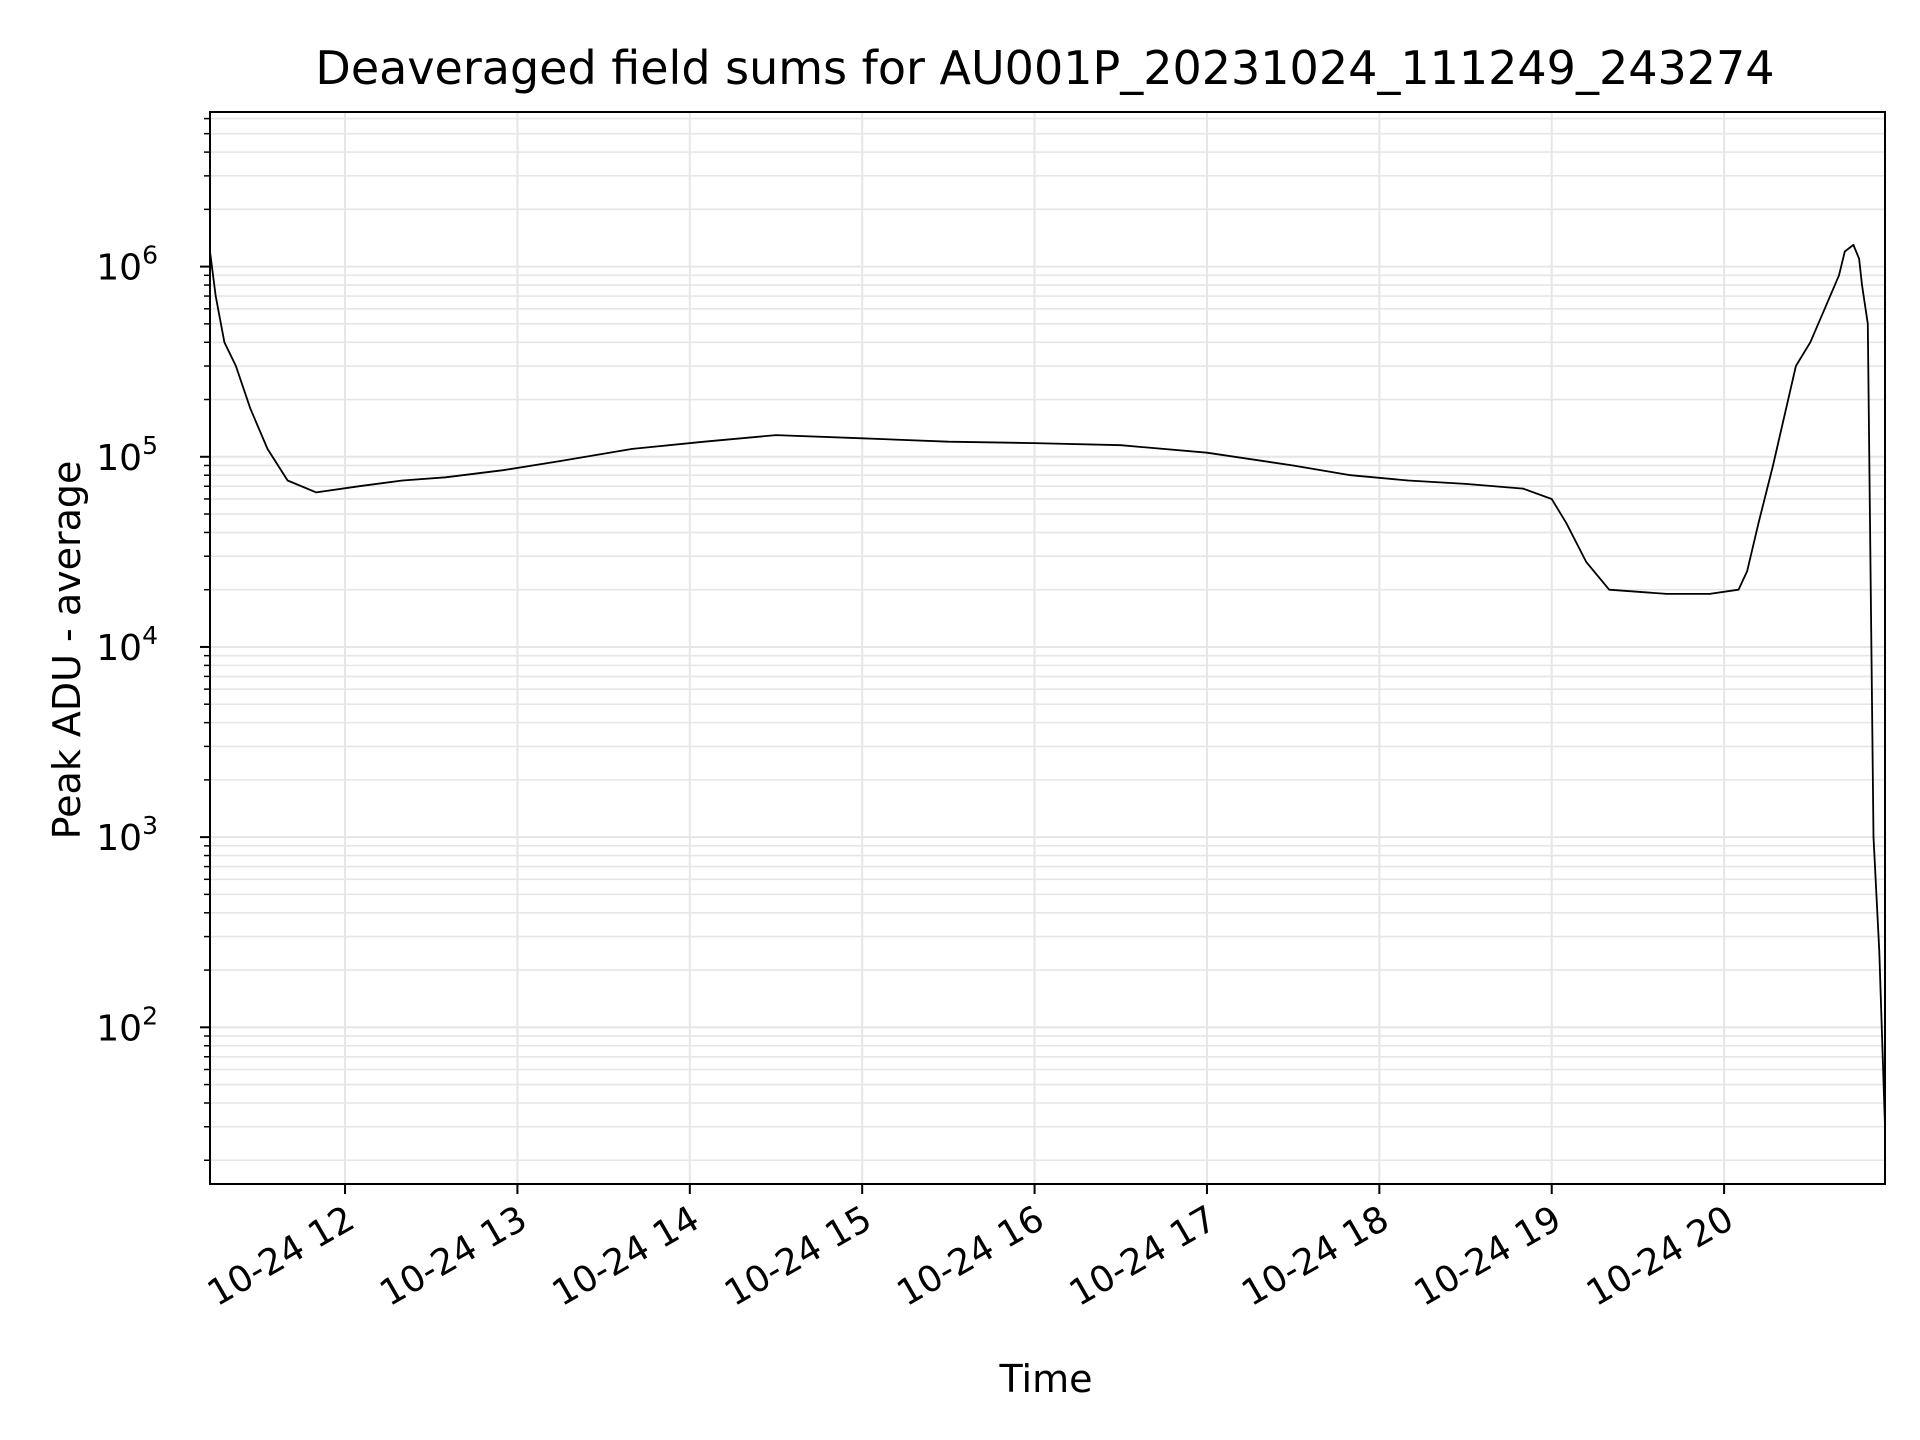 The image size is (1920, 1440). I want to click on y-axis-label: Peak ADU - average, so click(67, 650).